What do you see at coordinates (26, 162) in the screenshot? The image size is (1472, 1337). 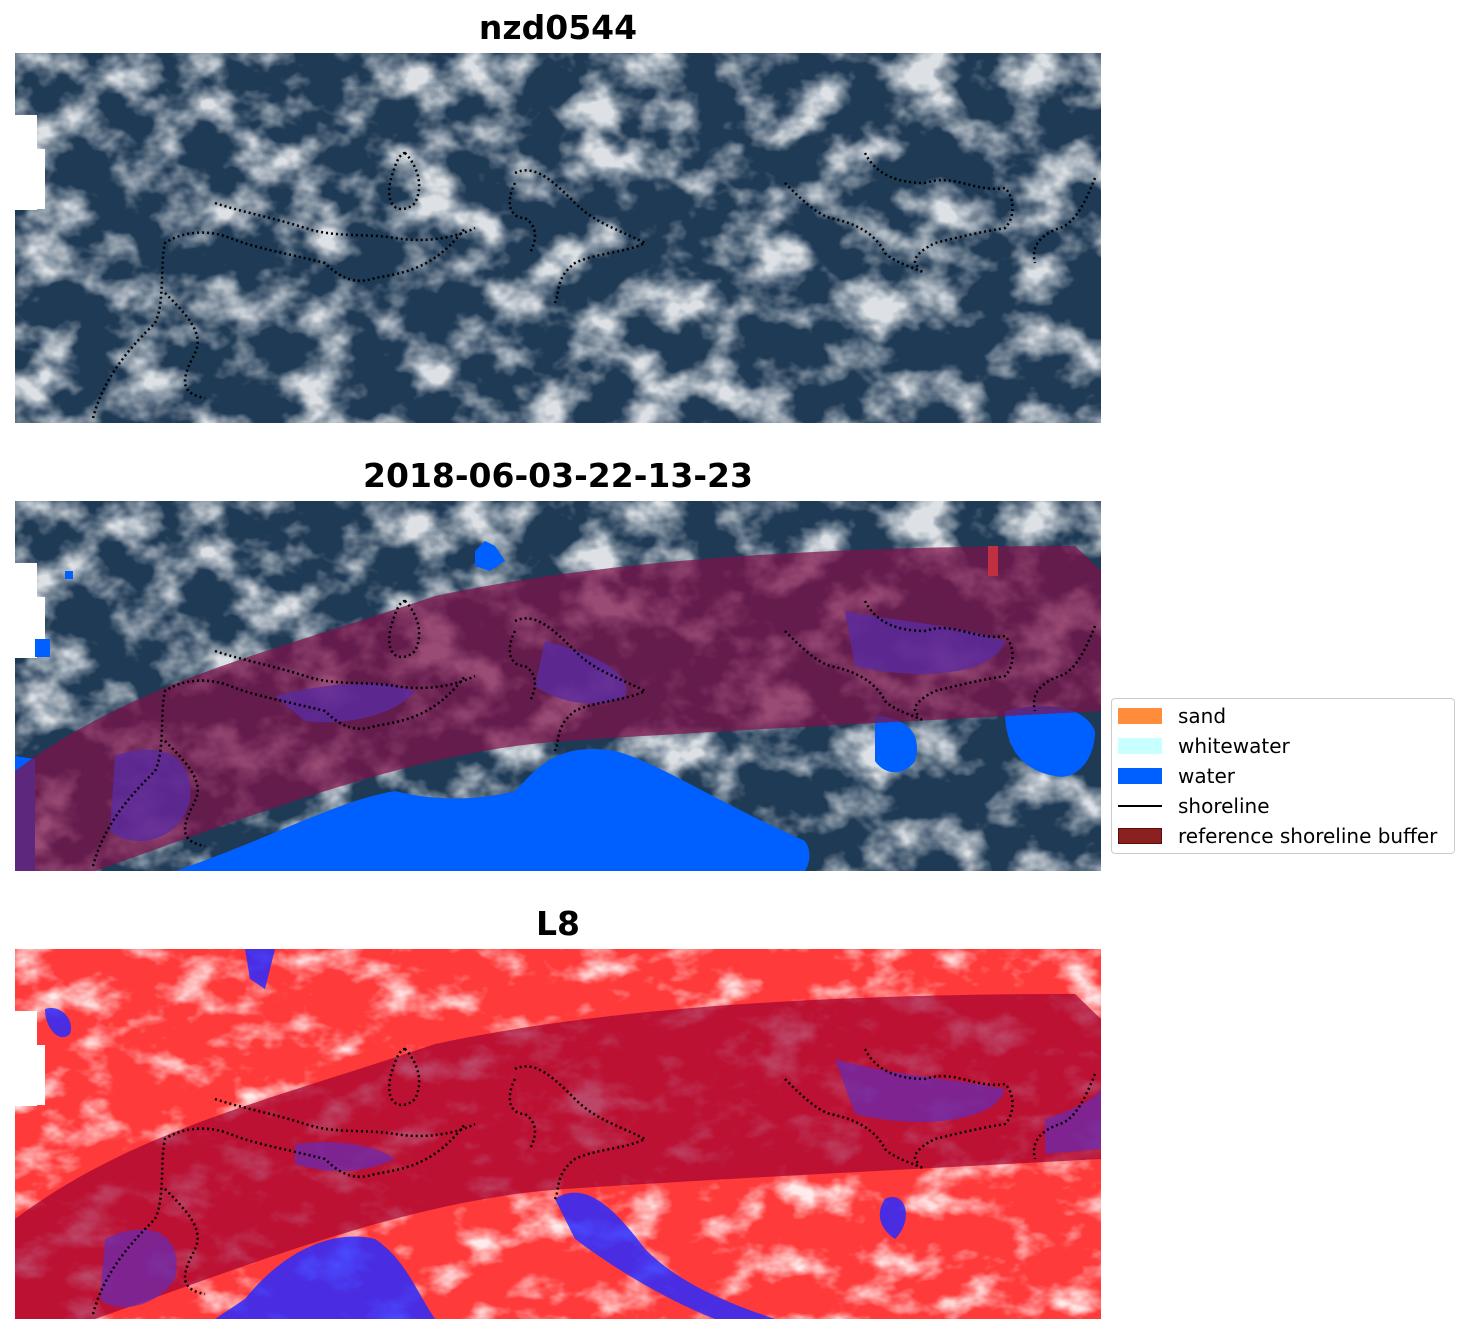 I see `nodata-patch` at bounding box center [26, 162].